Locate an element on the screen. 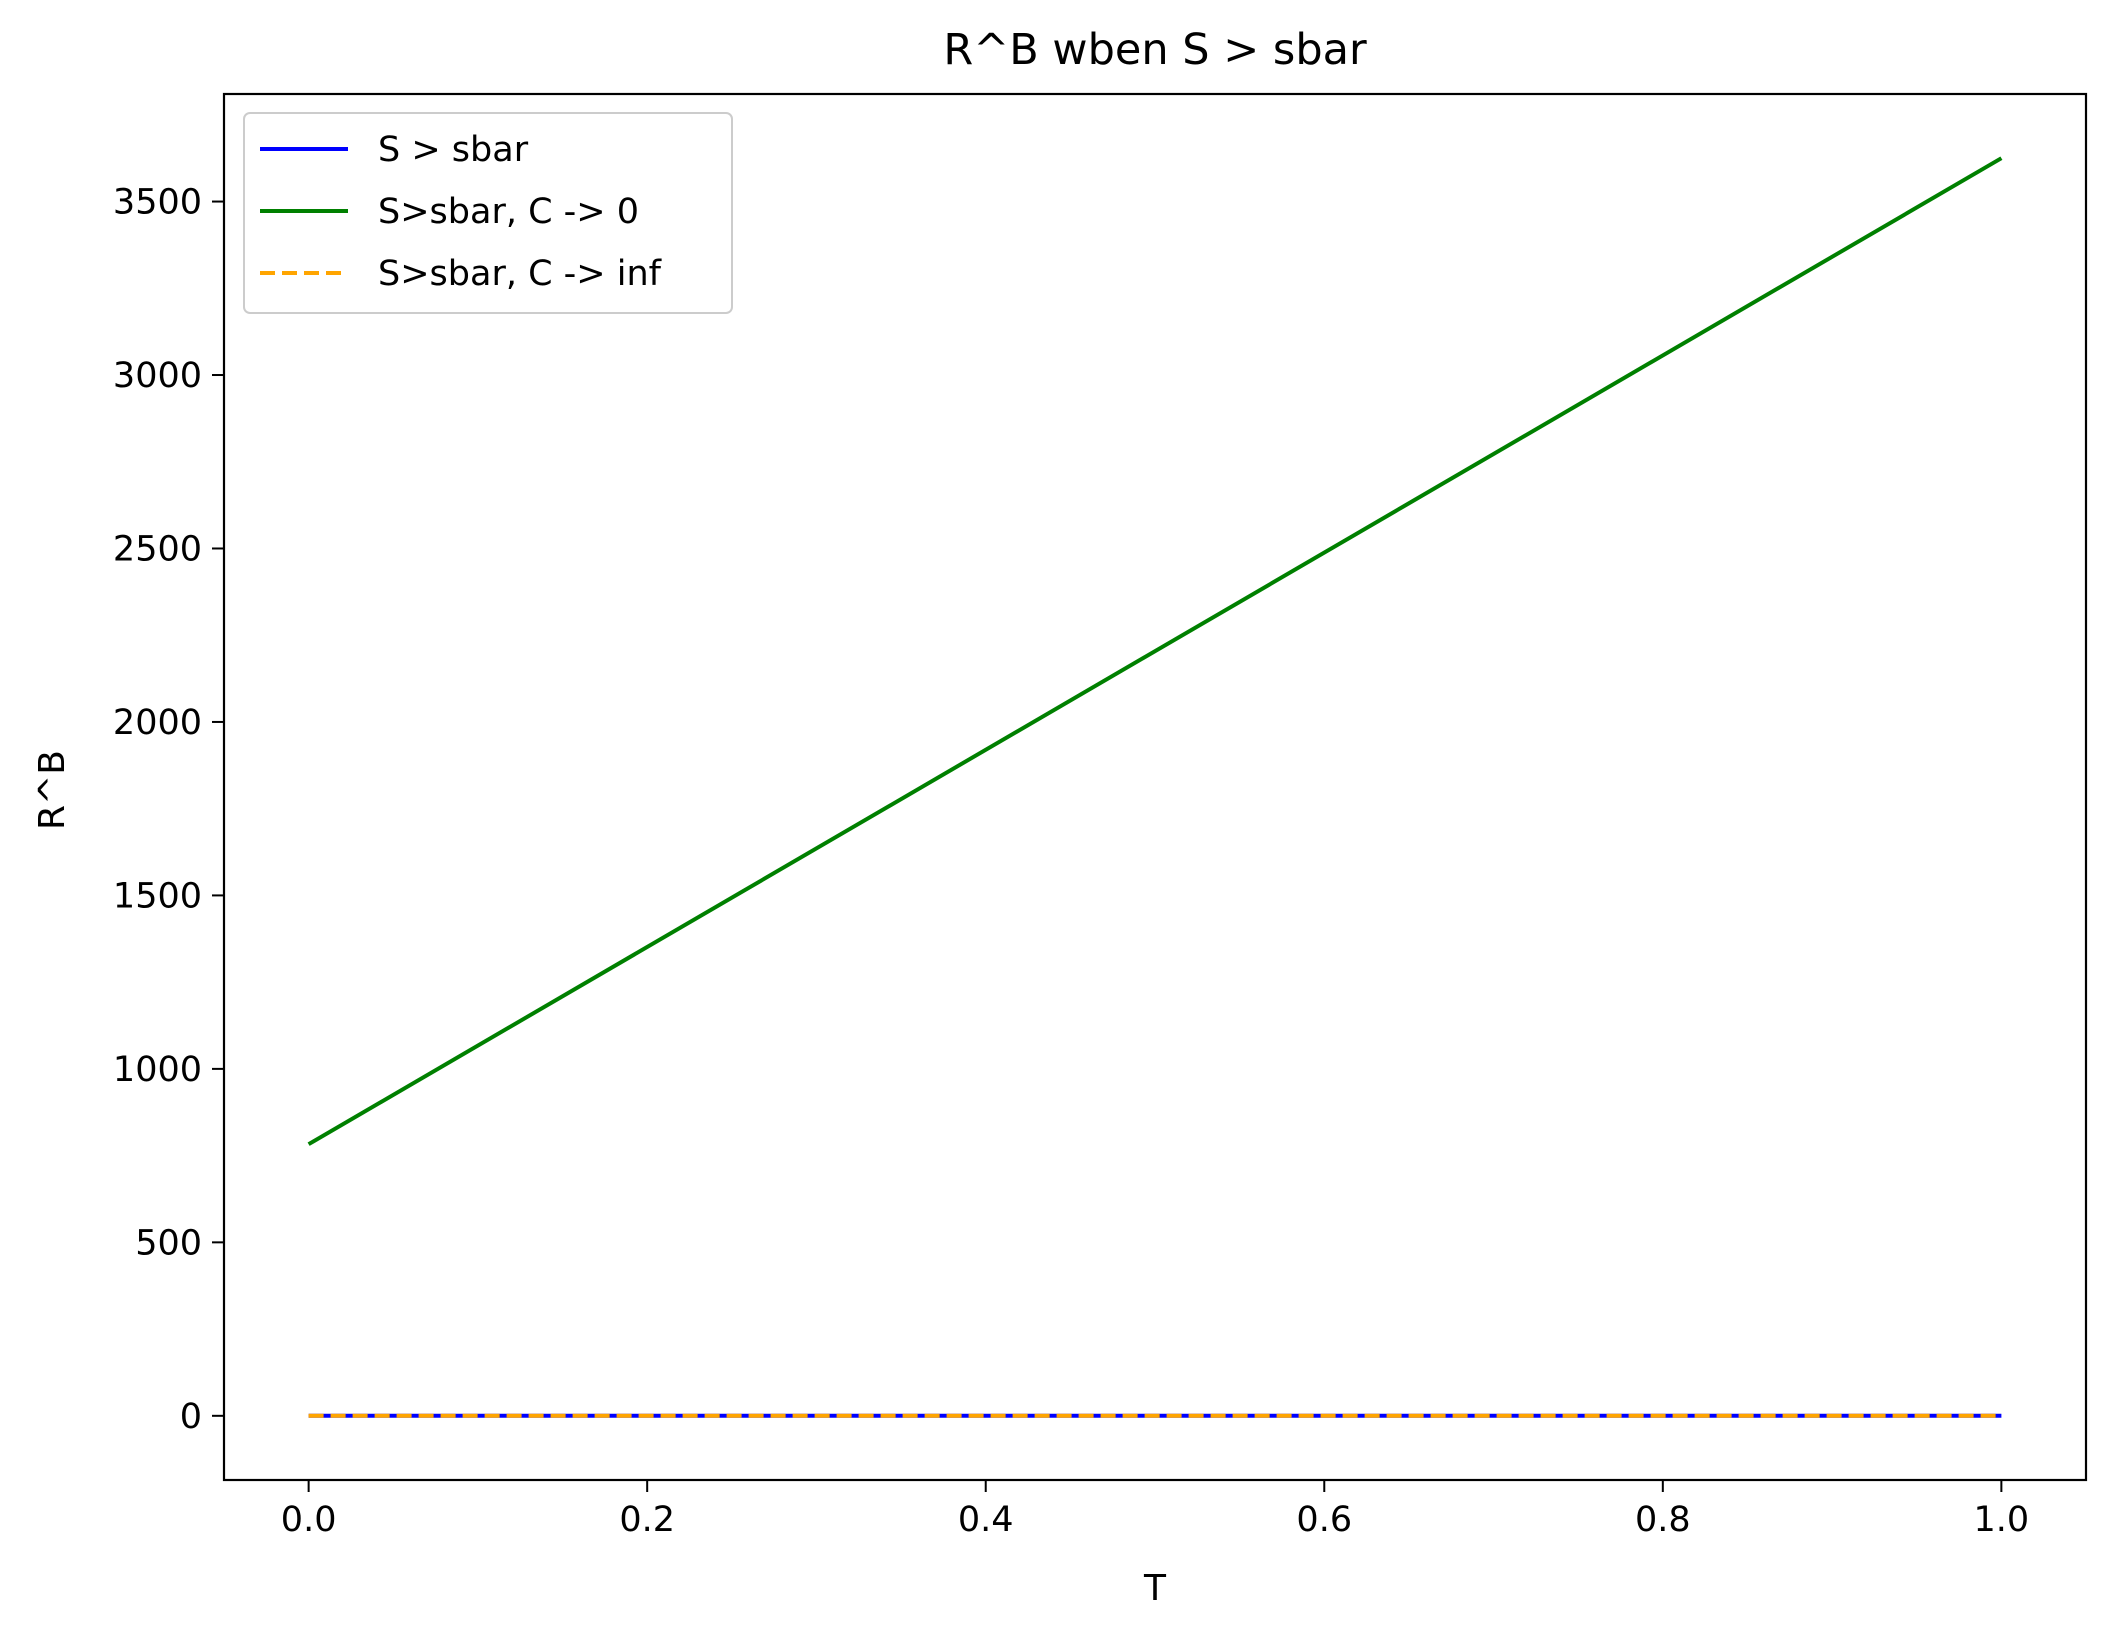 The height and width of the screenshot is (1638, 2113). x-tick-label: 0.6 is located at coordinates (1324, 1520).